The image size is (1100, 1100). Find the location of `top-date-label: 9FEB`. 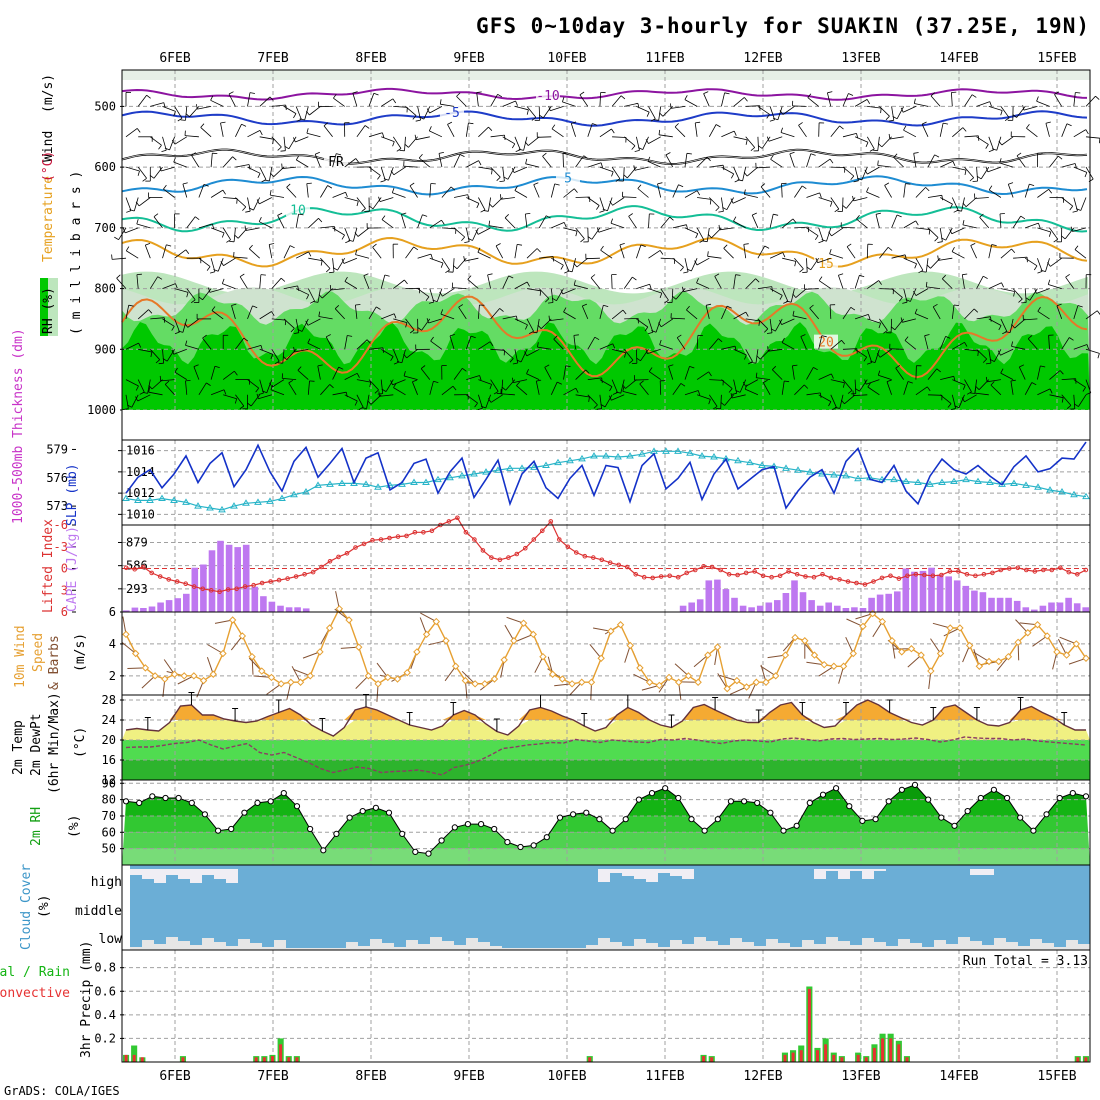

top-date-label: 9FEB is located at coordinates (468, 58).